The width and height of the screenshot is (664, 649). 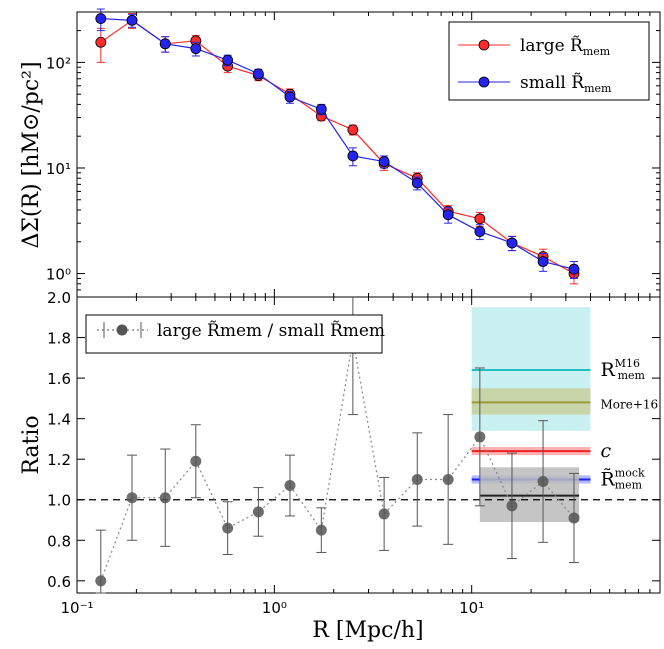 What do you see at coordinates (76, 608) in the screenshot?
I see `bottom-xtick-label: 10⁻¹` at bounding box center [76, 608].